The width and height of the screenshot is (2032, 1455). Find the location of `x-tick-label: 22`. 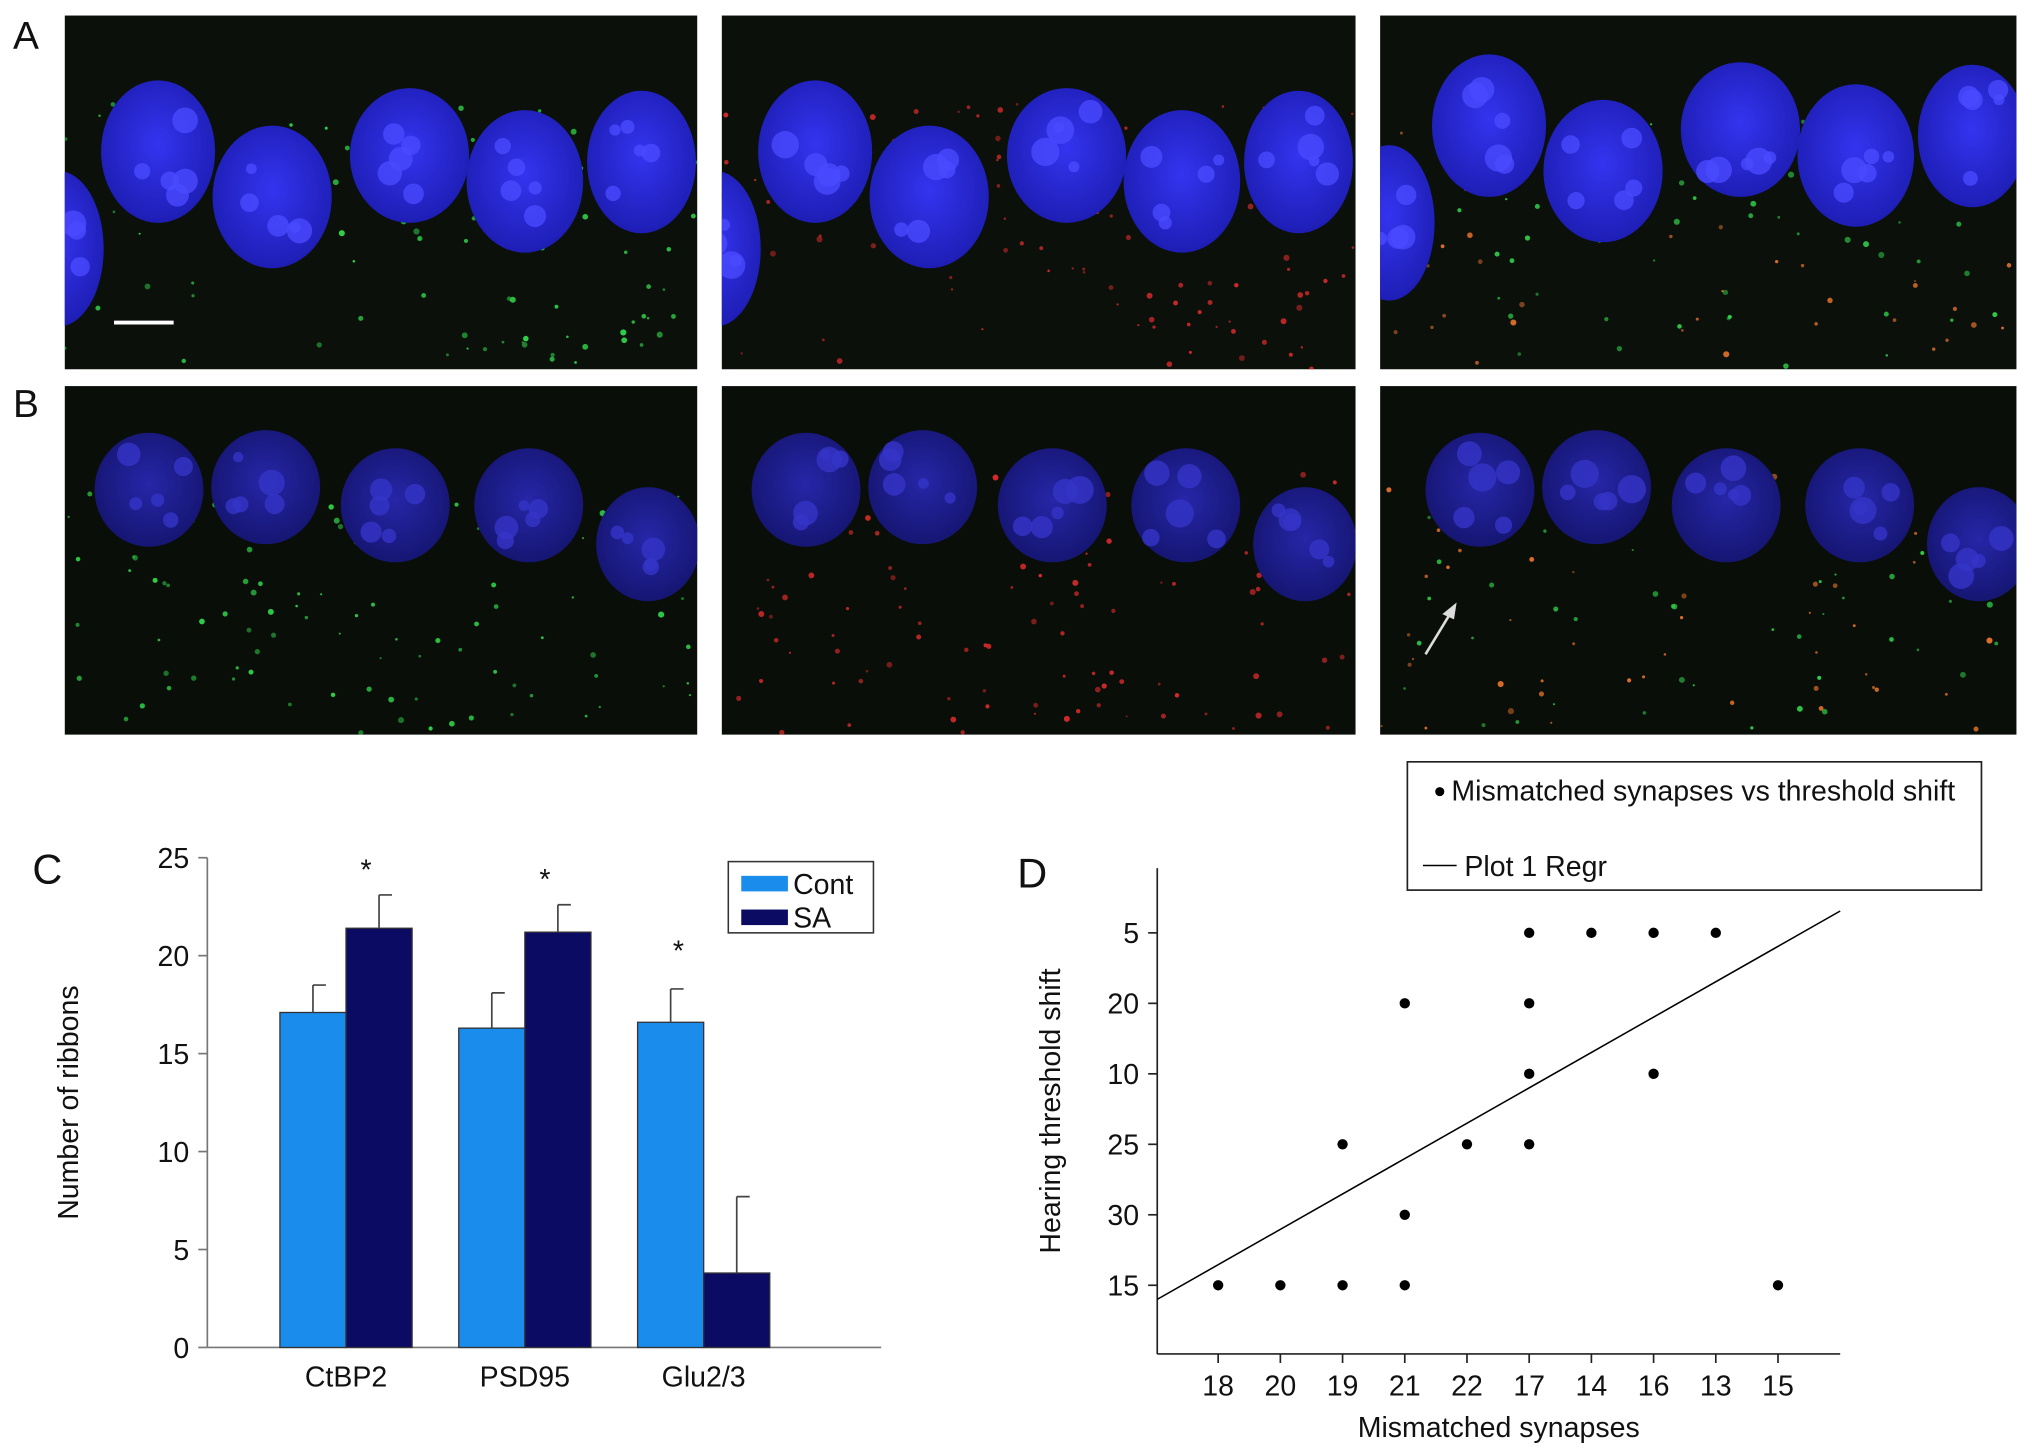

x-tick-label: 22 is located at coordinates (1467, 1386).